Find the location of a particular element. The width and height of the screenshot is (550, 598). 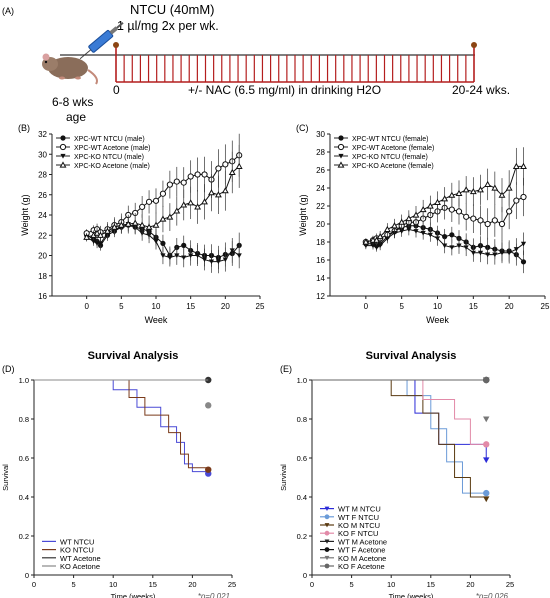

timeline-ticks is located at coordinates (295, 68).